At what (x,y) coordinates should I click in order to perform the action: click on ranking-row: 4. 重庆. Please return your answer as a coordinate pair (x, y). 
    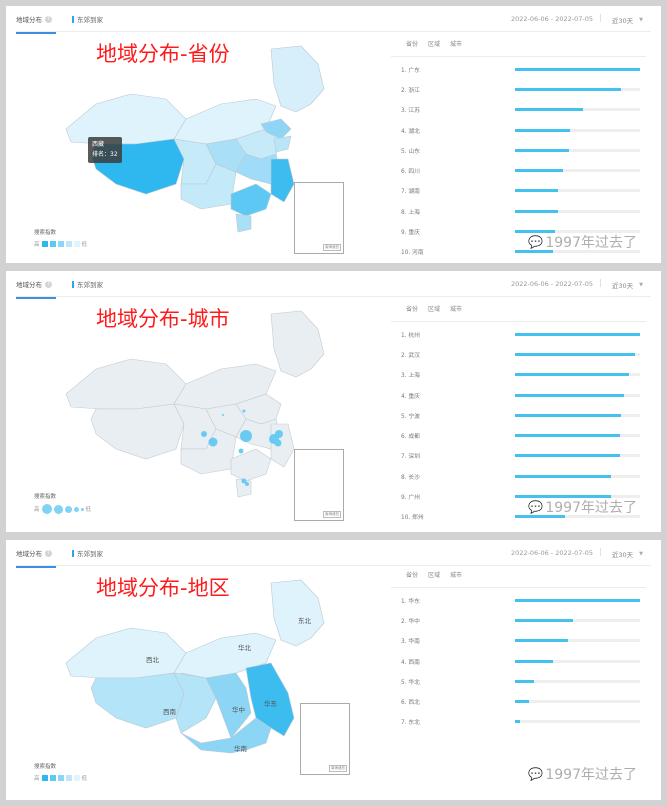
    Looking at the image, I should click on (518, 395).